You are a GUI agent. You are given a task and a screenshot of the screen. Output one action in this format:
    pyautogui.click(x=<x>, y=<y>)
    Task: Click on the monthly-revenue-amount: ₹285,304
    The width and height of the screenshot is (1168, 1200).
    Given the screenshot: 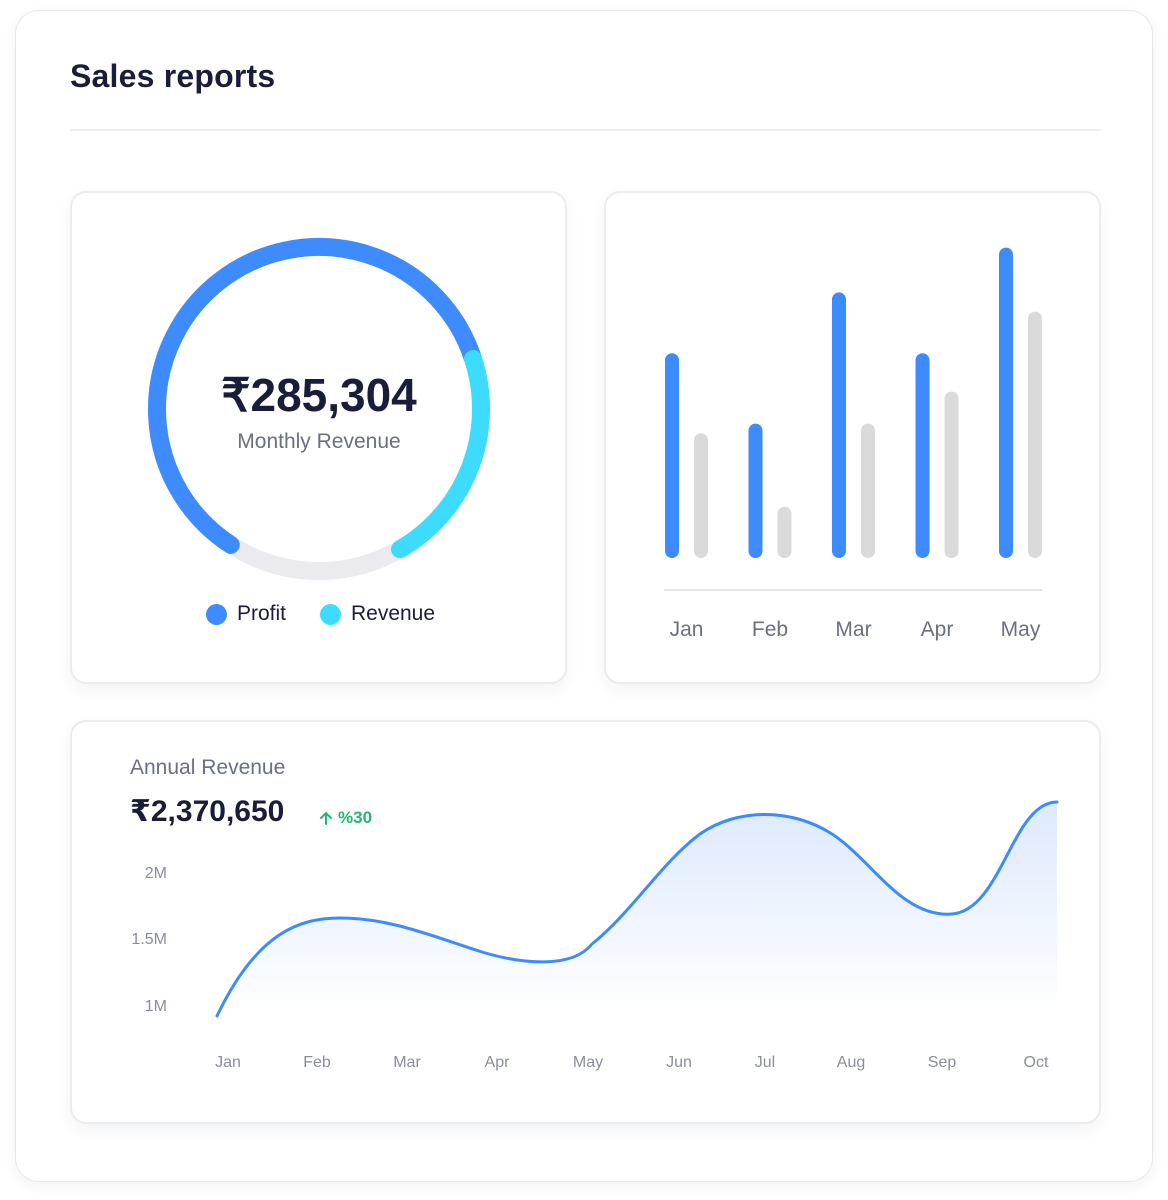 What is the action you would take?
    pyautogui.click(x=319, y=395)
    